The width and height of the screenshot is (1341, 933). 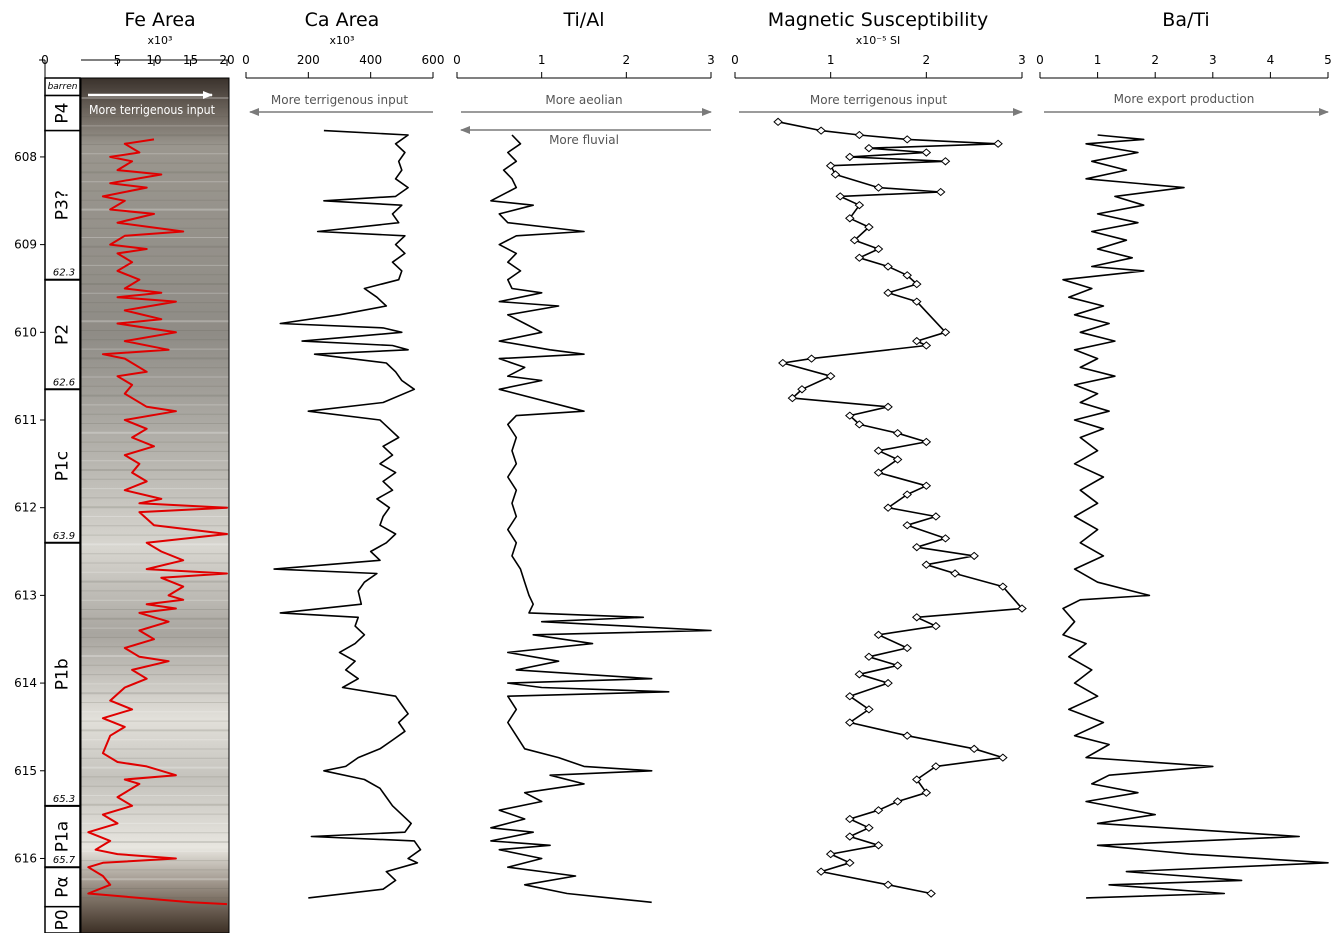 What do you see at coordinates (118, 60) in the screenshot?
I see `fe-tick-label: 5` at bounding box center [118, 60].